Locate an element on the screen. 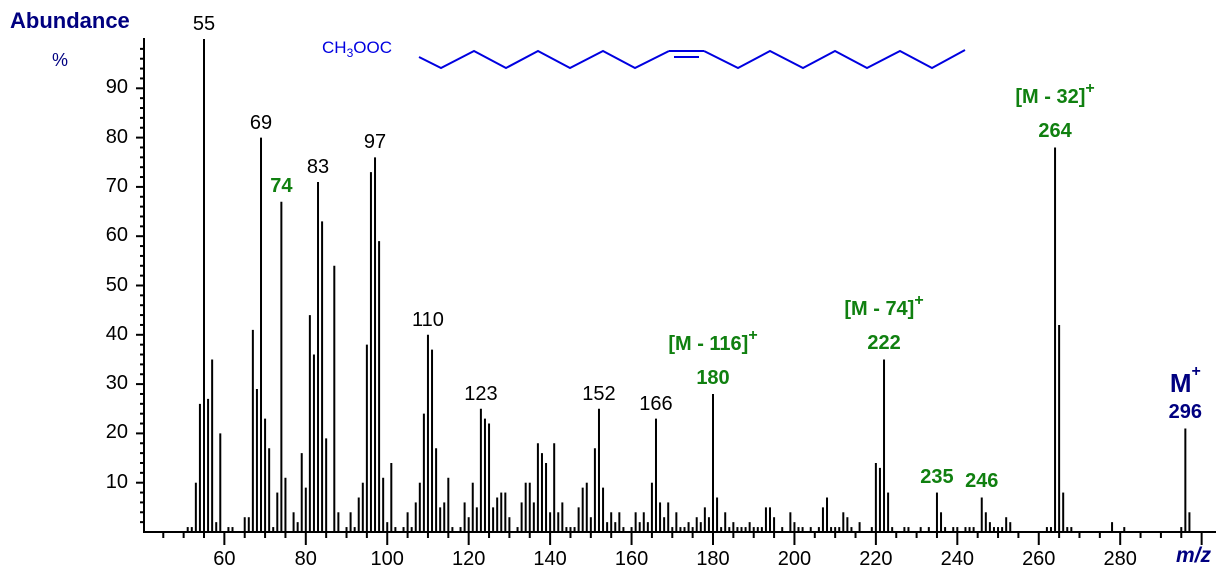  peak-label: 55 is located at coordinates (204, 24).